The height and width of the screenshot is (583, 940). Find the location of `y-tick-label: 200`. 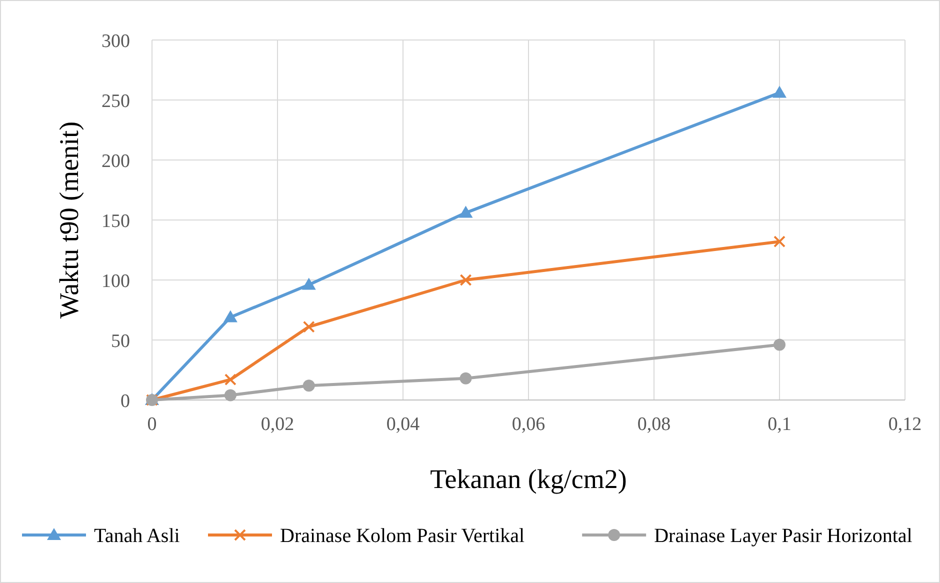

y-tick-label: 200 is located at coordinates (116, 161).